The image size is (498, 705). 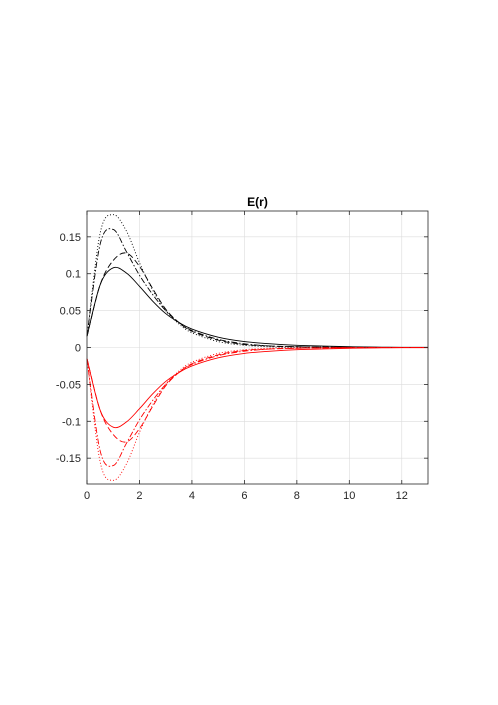 What do you see at coordinates (402, 496) in the screenshot?
I see `x-tick-label: 12` at bounding box center [402, 496].